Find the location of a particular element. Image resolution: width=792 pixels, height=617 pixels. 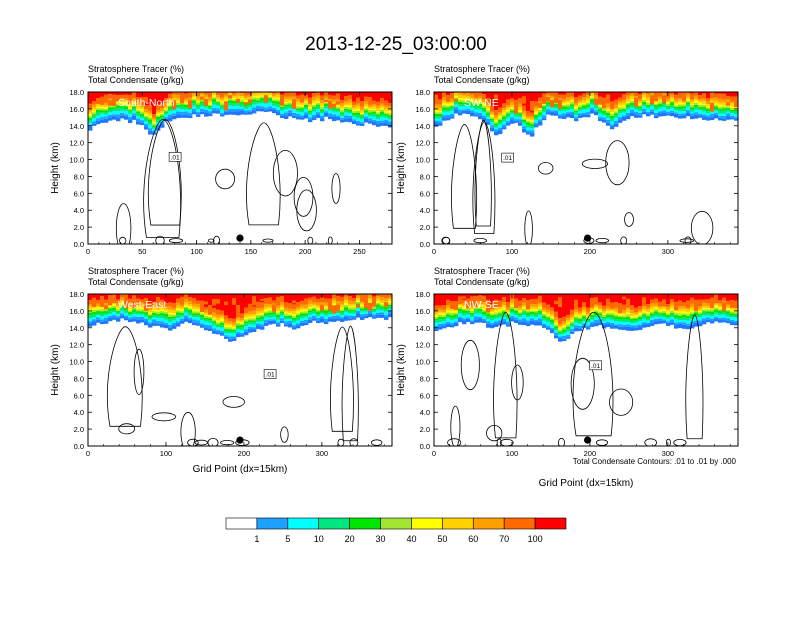

x-tick-label: 150 is located at coordinates (251, 251).